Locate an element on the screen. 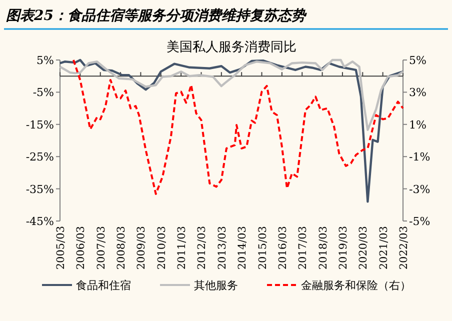 This screenshot has width=452, height=321. y2-tick-label: 5% is located at coordinates (417, 60).